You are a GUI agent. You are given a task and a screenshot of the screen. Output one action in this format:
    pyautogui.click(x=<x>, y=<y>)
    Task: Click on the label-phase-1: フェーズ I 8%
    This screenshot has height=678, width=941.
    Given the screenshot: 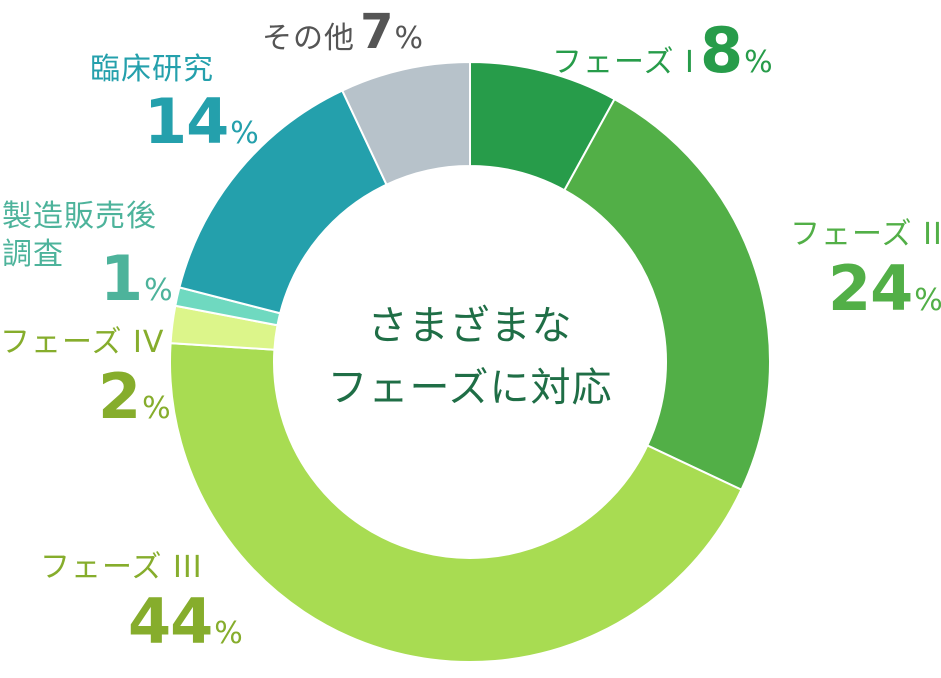 What is the action you would take?
    pyautogui.click(x=662, y=51)
    